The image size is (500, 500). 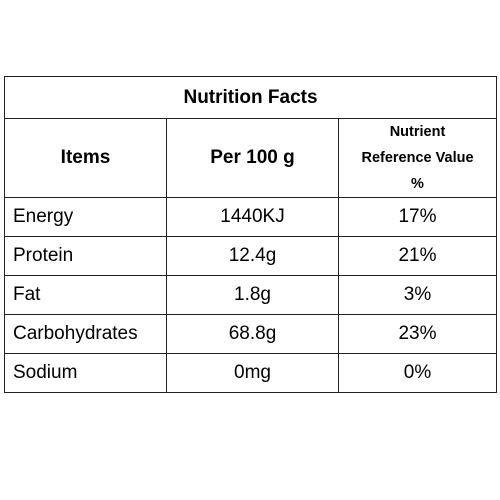 What do you see at coordinates (85, 256) in the screenshot?
I see `row-item: Protein` at bounding box center [85, 256].